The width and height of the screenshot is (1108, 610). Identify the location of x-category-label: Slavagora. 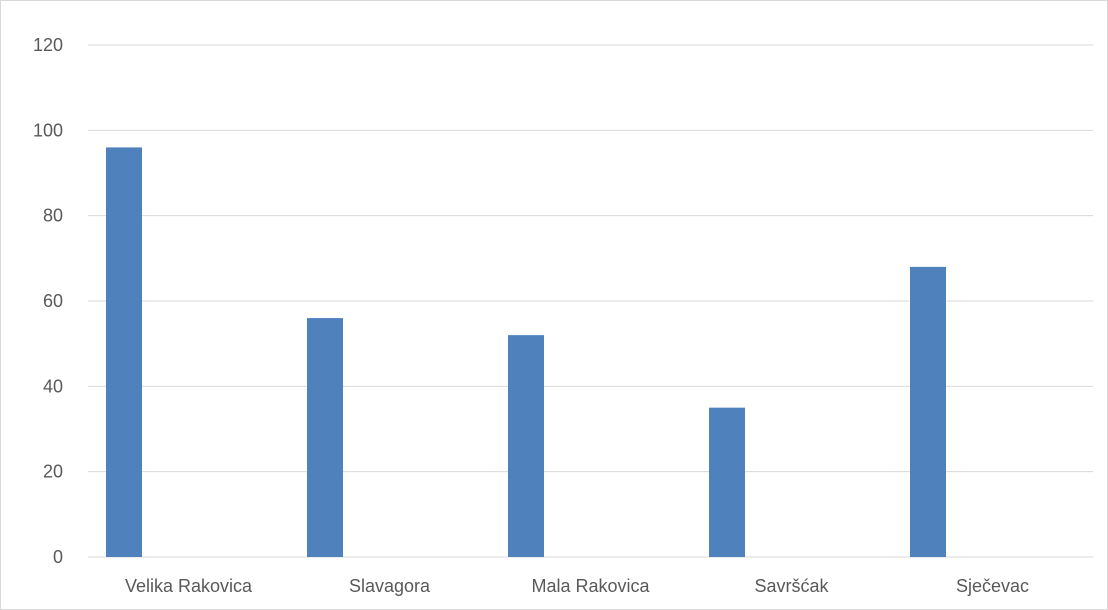
(390, 586).